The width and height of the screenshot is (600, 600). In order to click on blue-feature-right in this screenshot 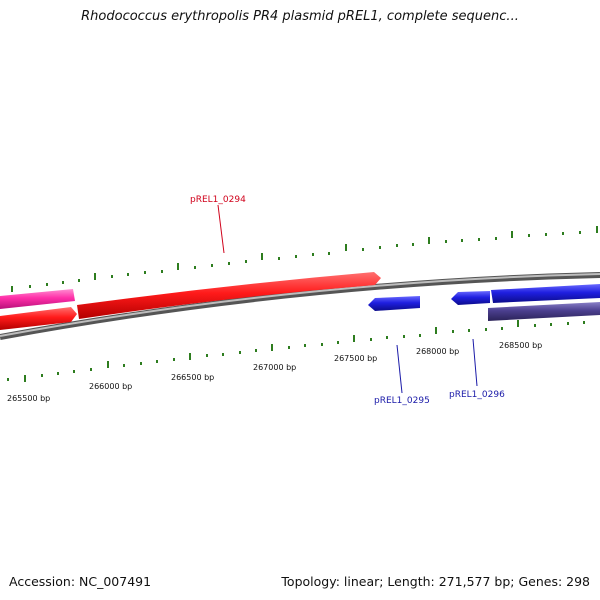, I will do `click(545, 293)`.